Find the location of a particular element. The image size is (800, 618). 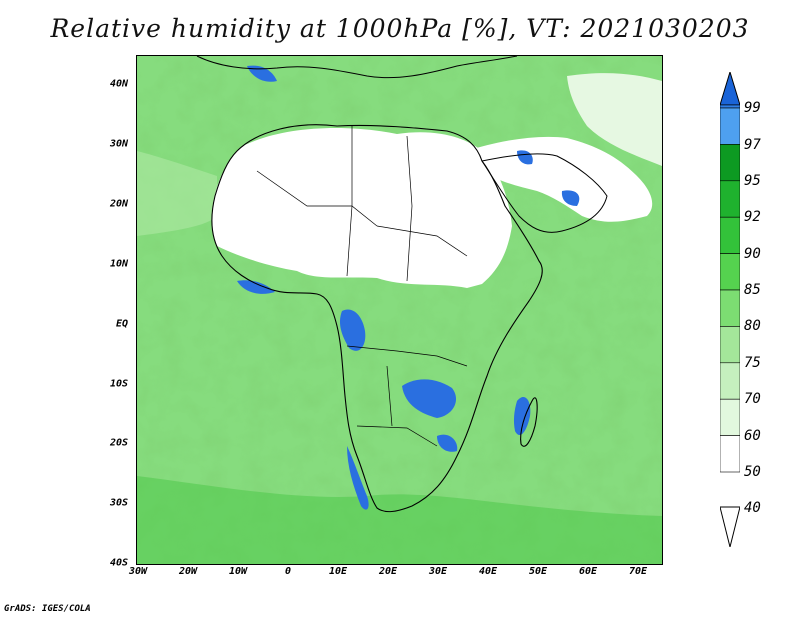

lon-label: 60E is located at coordinates (588, 571).